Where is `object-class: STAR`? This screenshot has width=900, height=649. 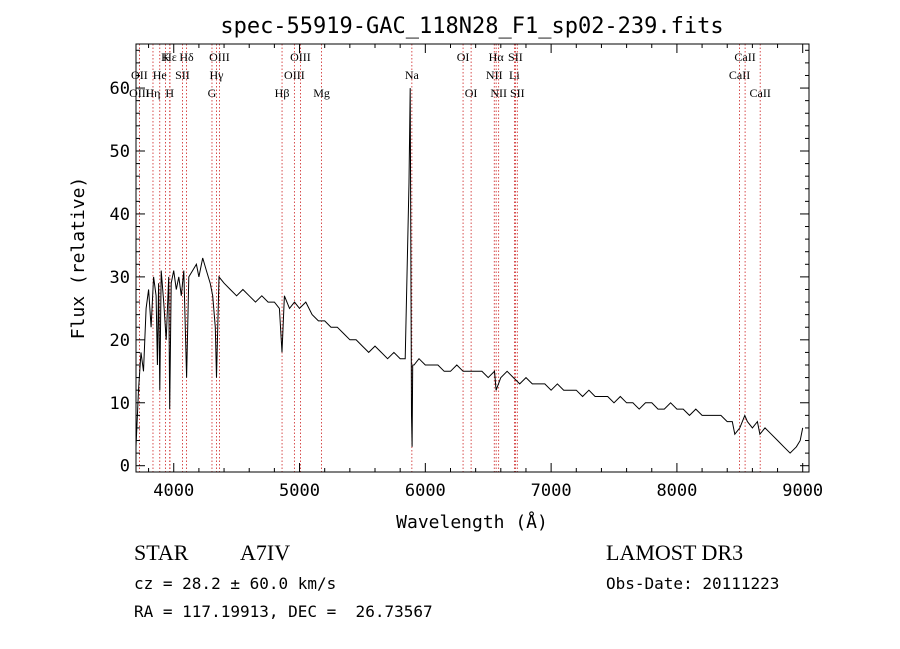 object-class: STAR is located at coordinates (161, 552).